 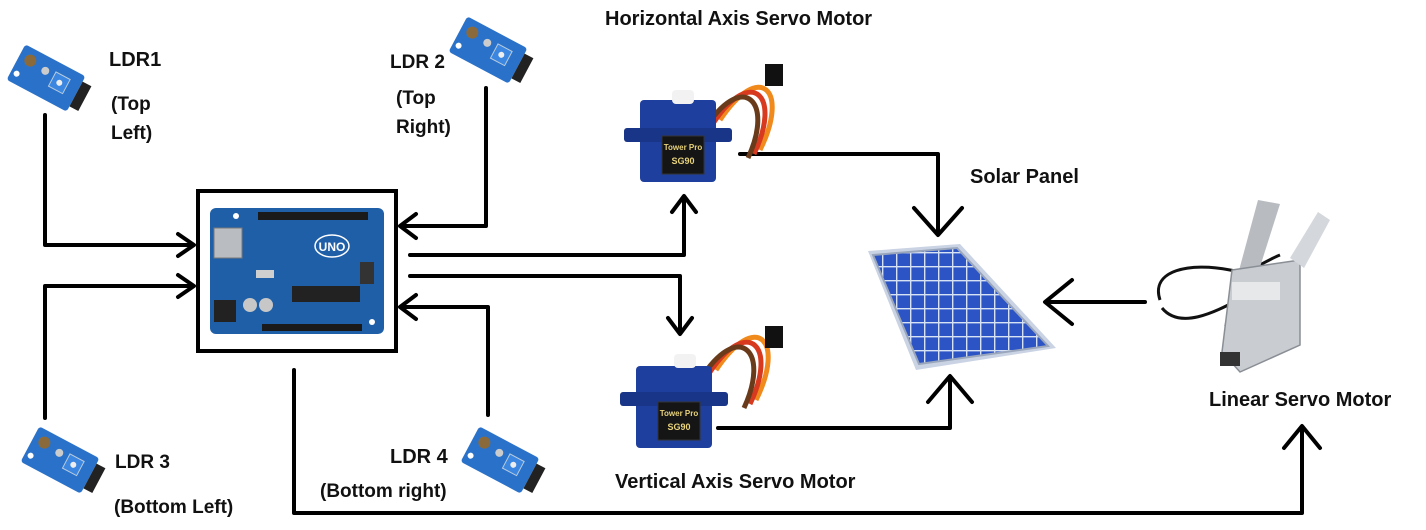 What do you see at coordinates (839, 193) in the screenshot?
I see `wire-hservo-panel` at bounding box center [839, 193].